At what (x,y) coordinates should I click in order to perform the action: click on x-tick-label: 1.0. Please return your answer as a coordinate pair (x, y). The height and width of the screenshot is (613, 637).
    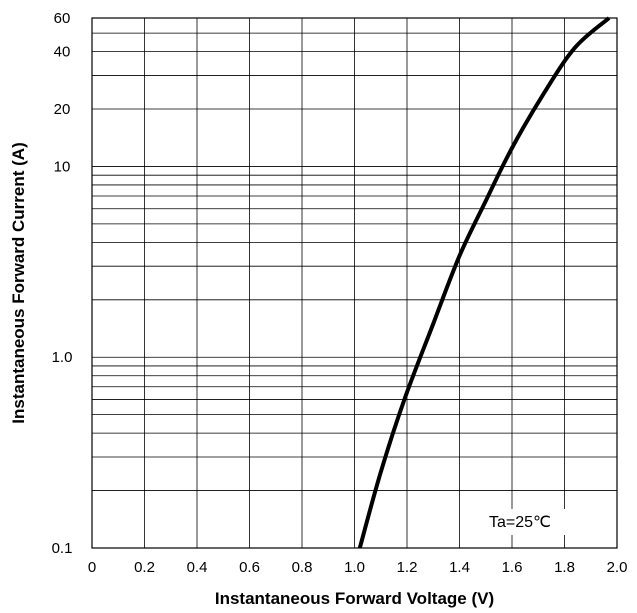
    Looking at the image, I should click on (354, 567).